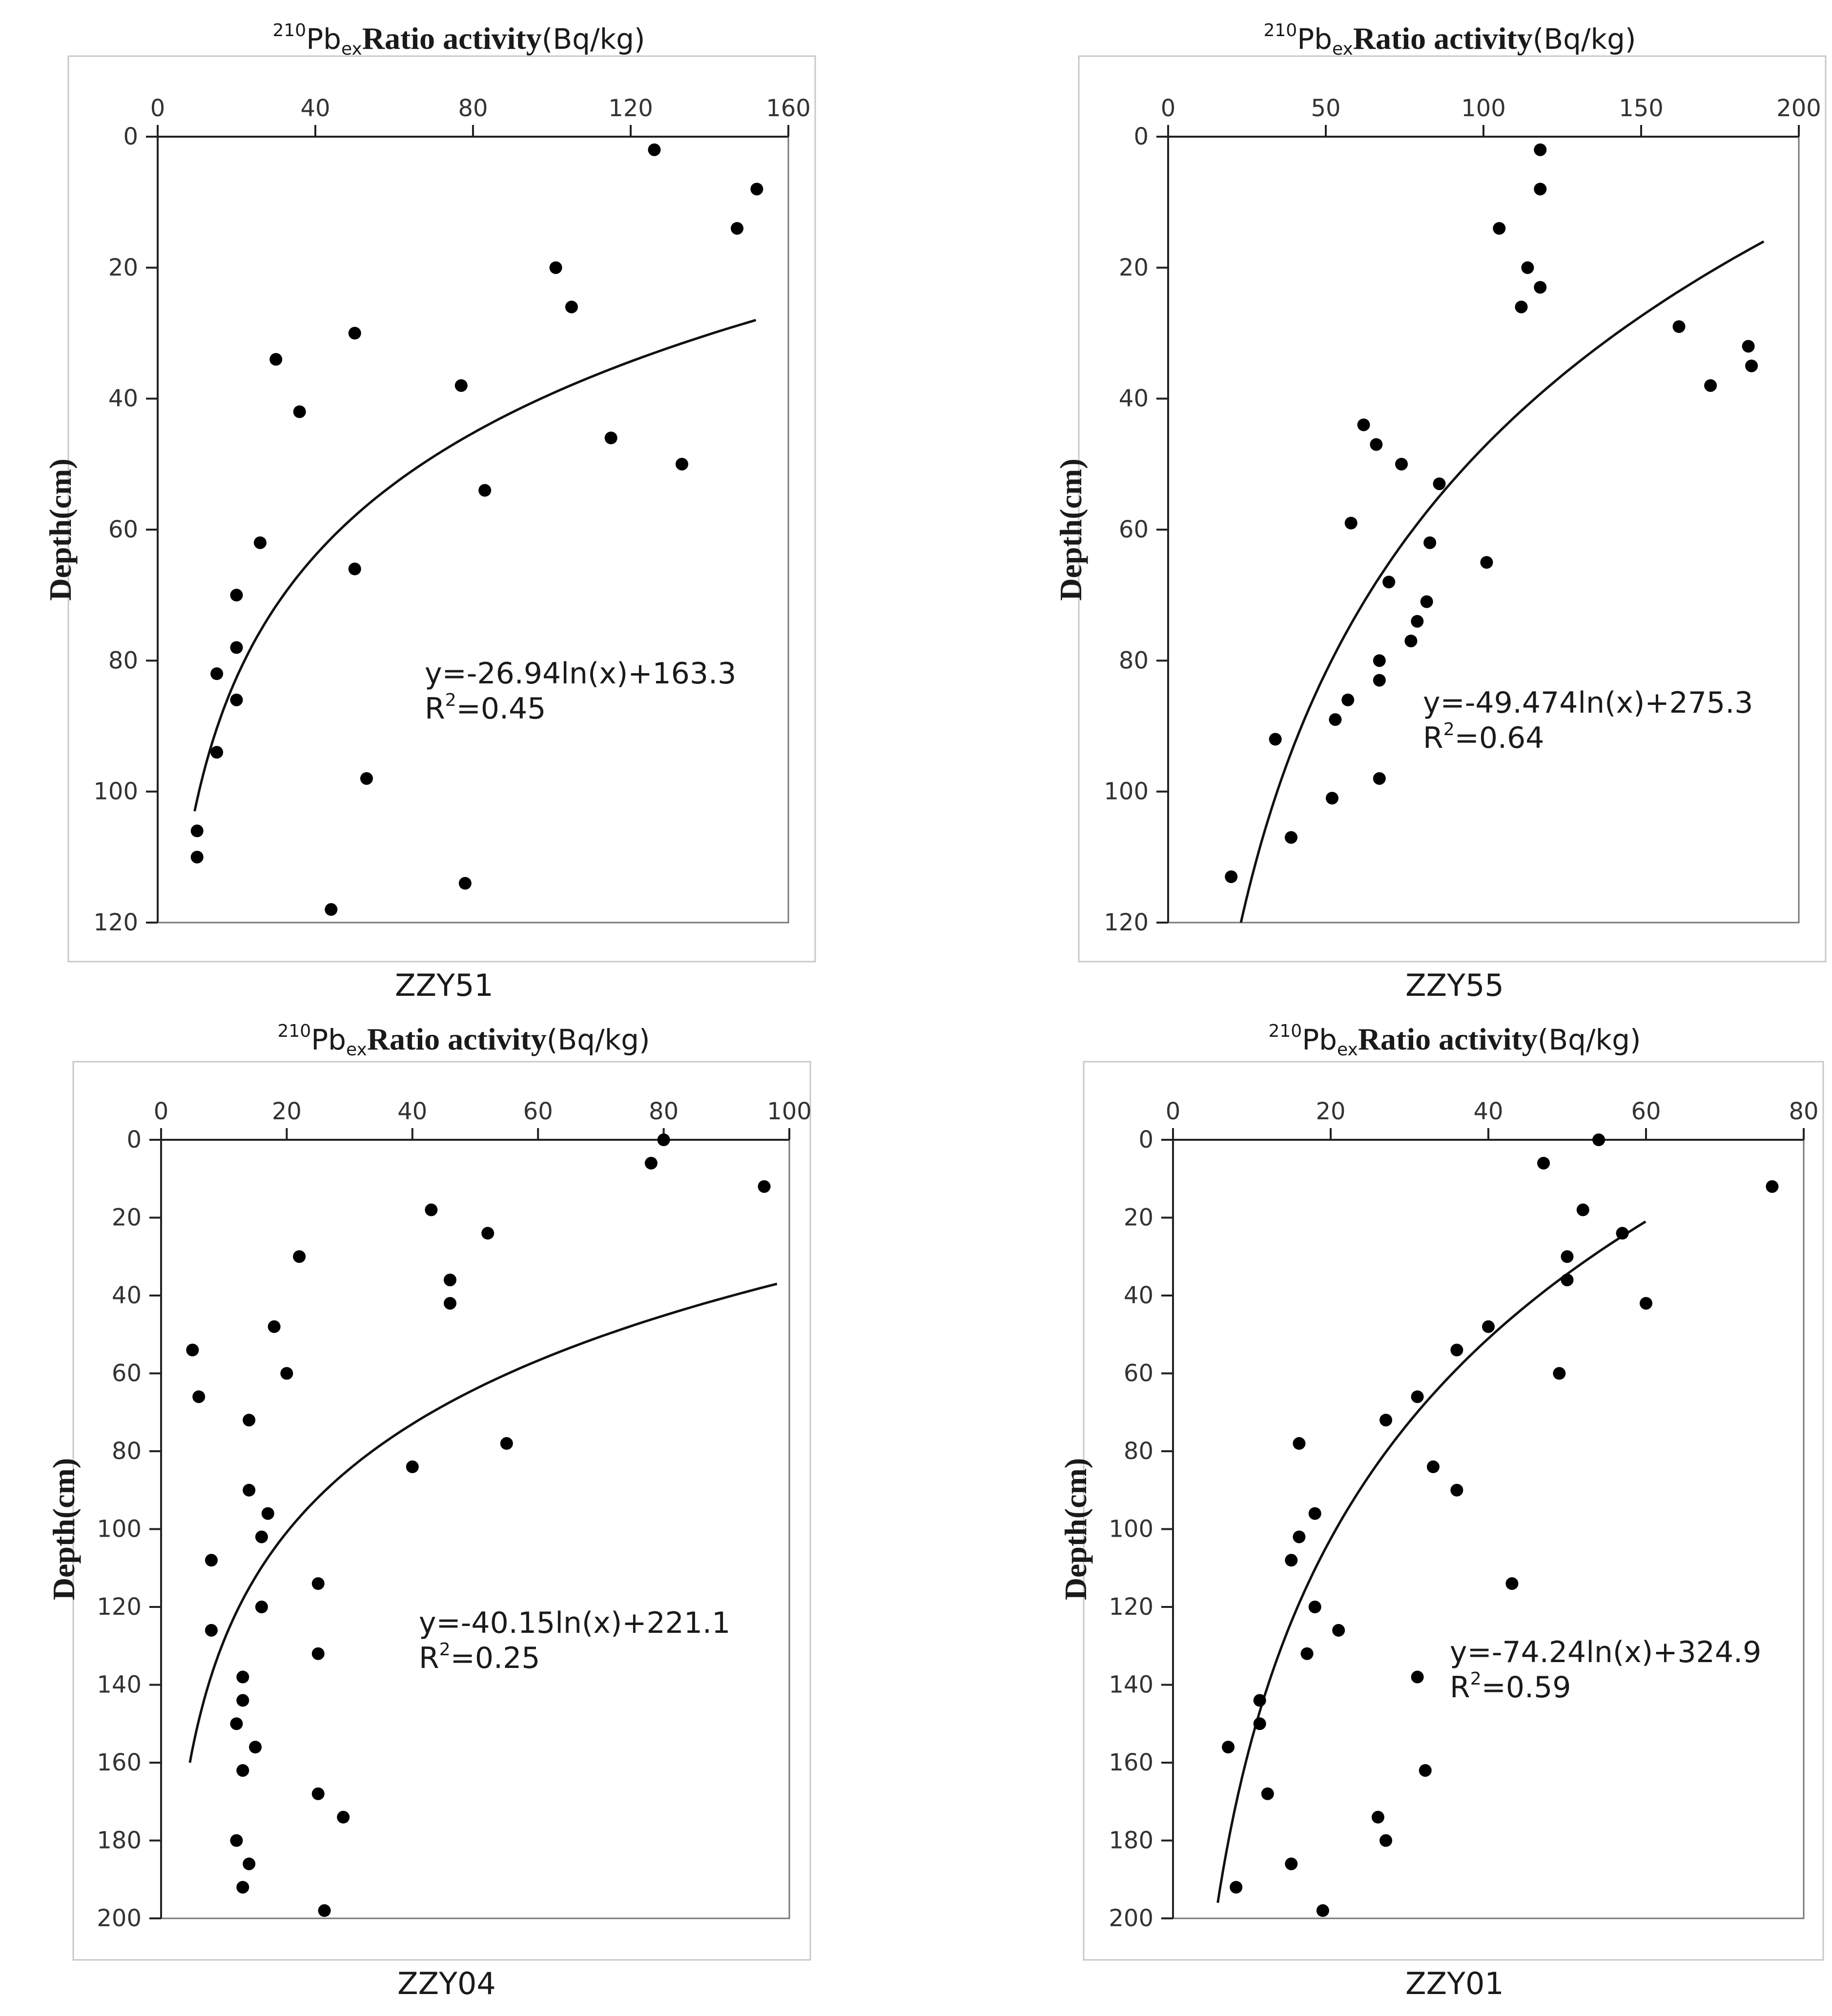 This screenshot has height=2016, width=1832. Describe the element at coordinates (1138, 1374) in the screenshot. I see `y-tick-label: 60` at that location.